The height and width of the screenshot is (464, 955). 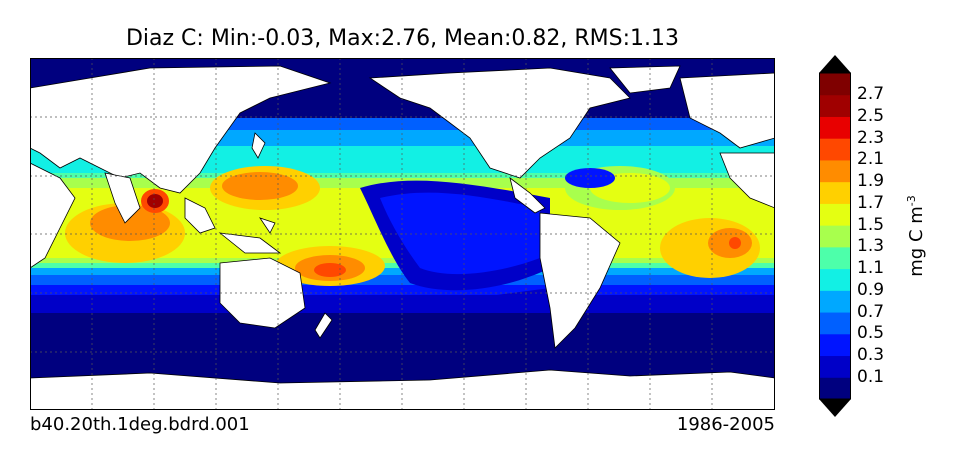 I want to click on land-south-america, so click(x=580, y=280).